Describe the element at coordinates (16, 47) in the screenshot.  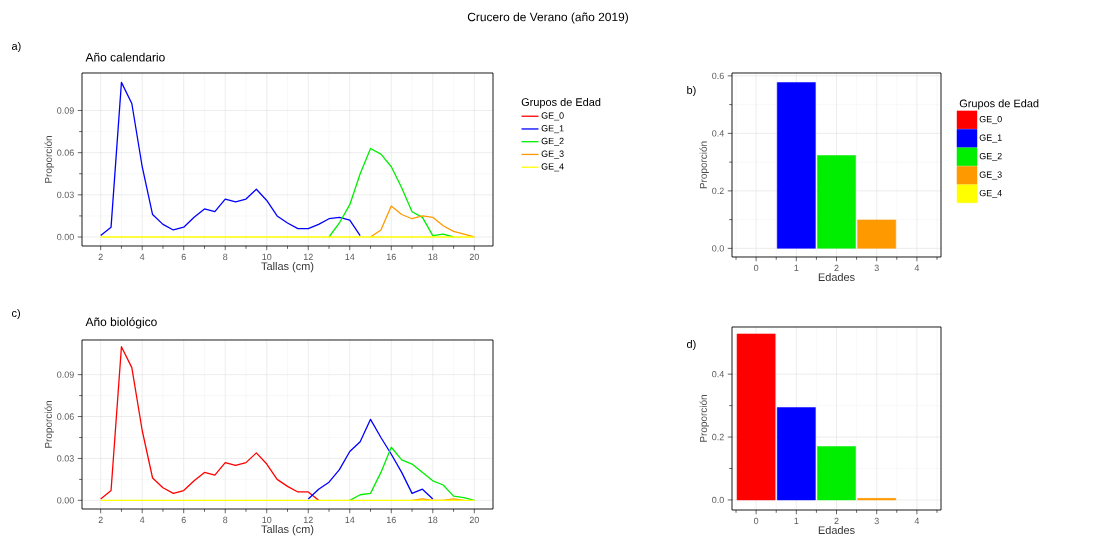
I see `text: a)` at that location.